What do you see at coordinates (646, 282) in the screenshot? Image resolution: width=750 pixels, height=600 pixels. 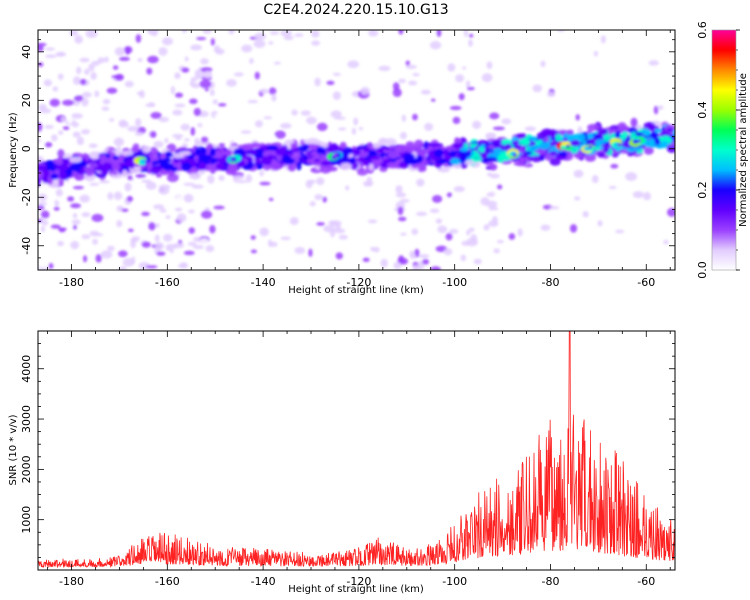 I see `spectrogram-x-tick-label: -60` at bounding box center [646, 282].